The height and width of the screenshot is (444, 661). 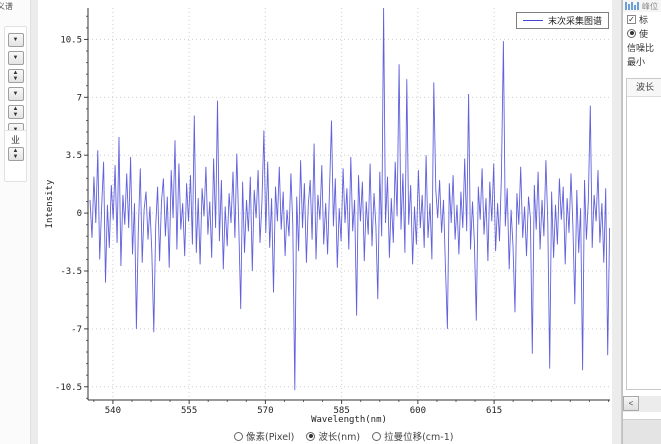 What do you see at coordinates (339, 437) in the screenshot?
I see `axis-unit-label: 波长(nm)` at bounding box center [339, 437].